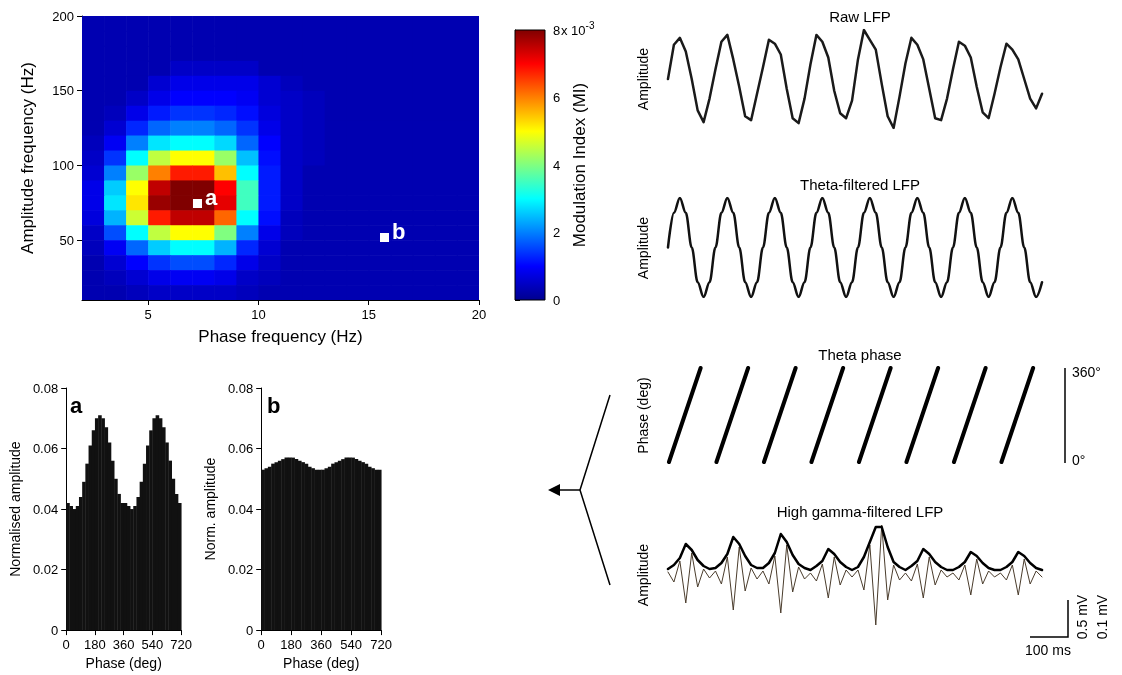  Describe the element at coordinates (579, 165) in the screenshot. I see `color-bar-title: Modulation Index (MI)` at that location.